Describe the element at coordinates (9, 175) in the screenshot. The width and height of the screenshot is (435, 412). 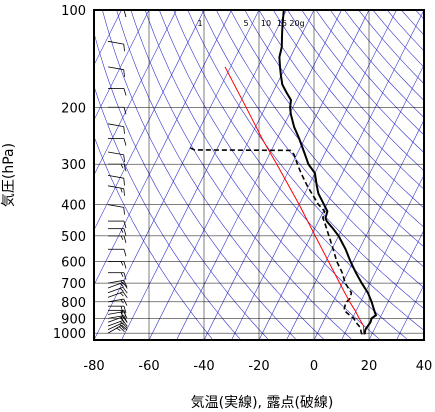
I see `y-axis-title: 気圧(hPa)` at that location.